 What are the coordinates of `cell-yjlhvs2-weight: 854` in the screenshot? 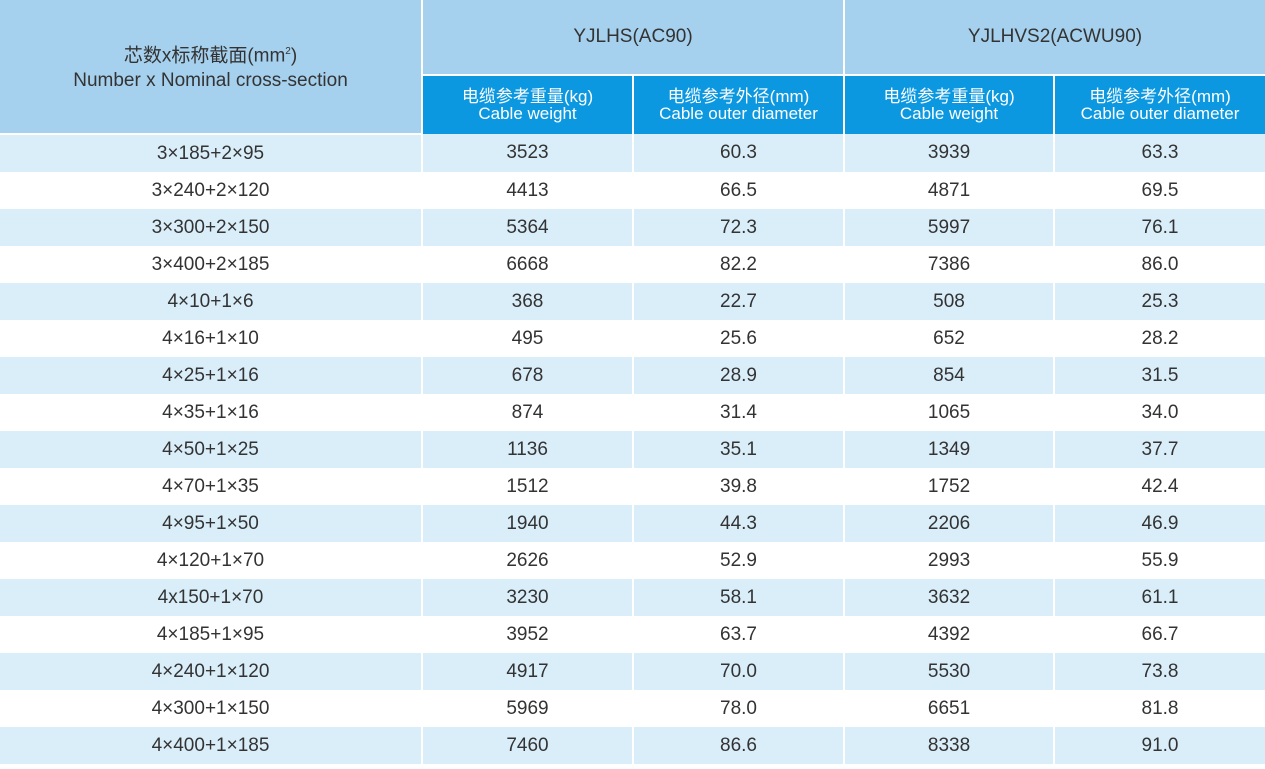 It's located at (950, 375).